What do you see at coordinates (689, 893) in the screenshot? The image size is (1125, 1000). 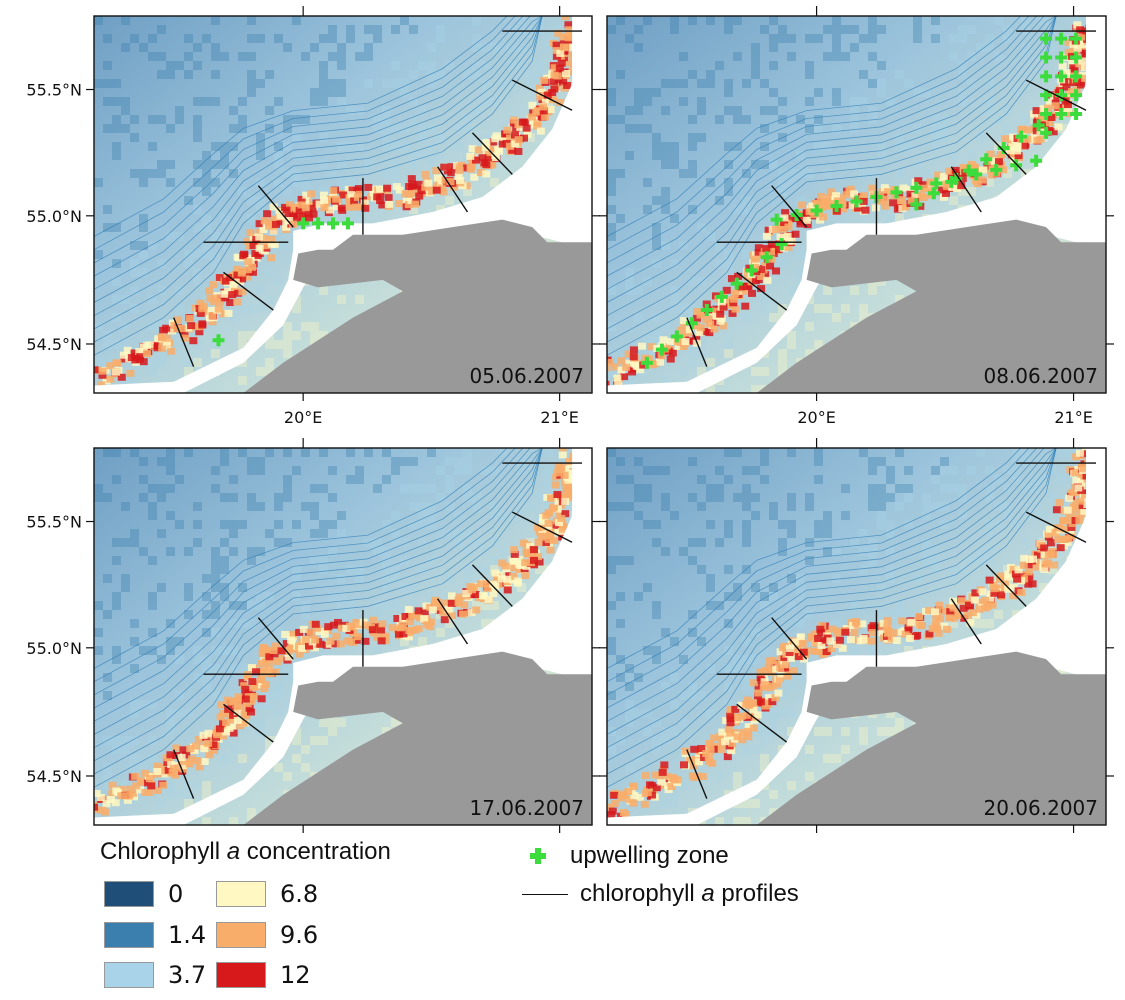 I see `legend-profiles-label: chlorophyll a profiles` at bounding box center [689, 893].